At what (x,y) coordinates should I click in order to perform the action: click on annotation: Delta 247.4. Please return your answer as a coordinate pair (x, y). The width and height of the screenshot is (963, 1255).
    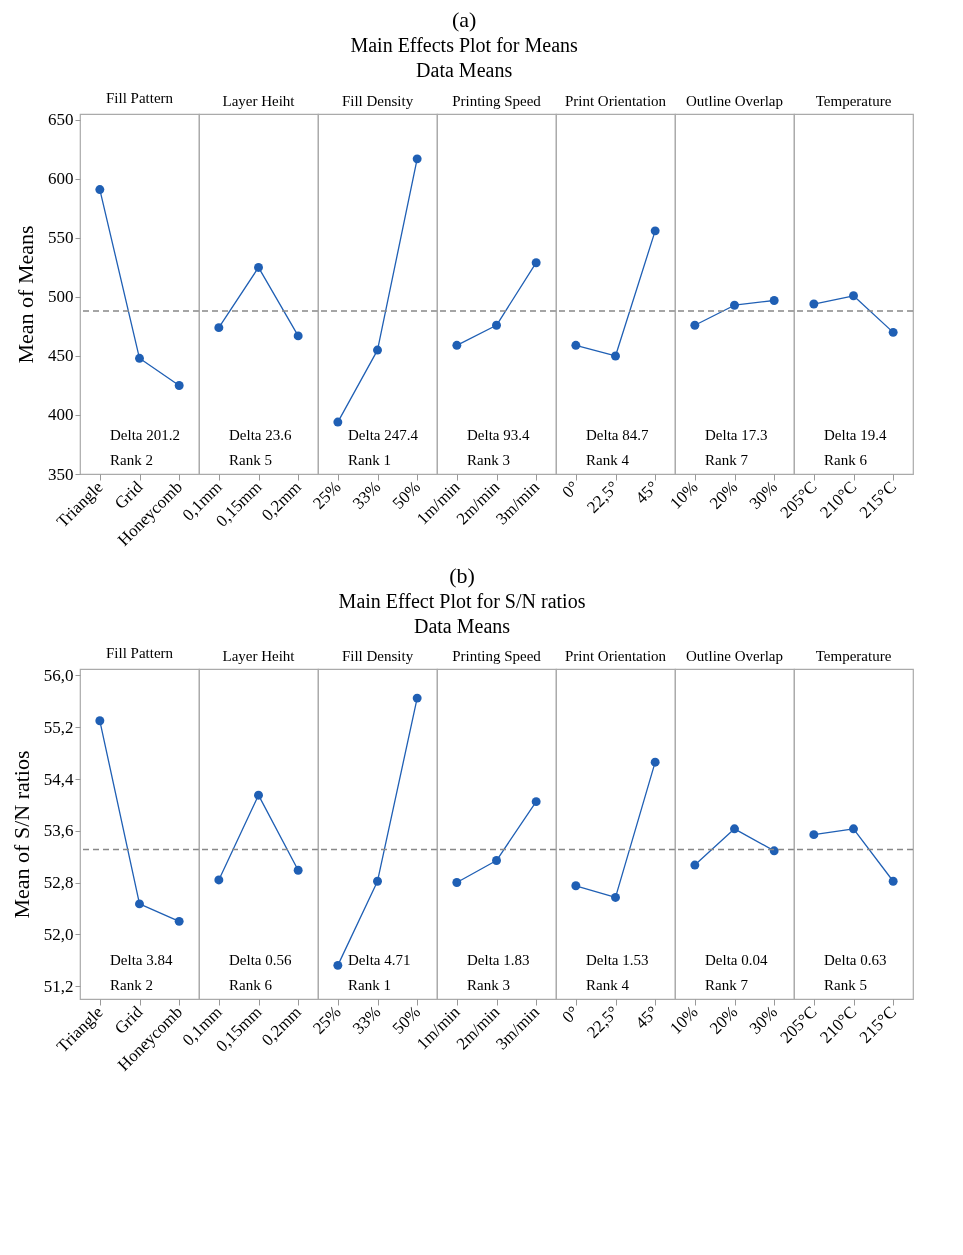
    Looking at the image, I should click on (383, 435).